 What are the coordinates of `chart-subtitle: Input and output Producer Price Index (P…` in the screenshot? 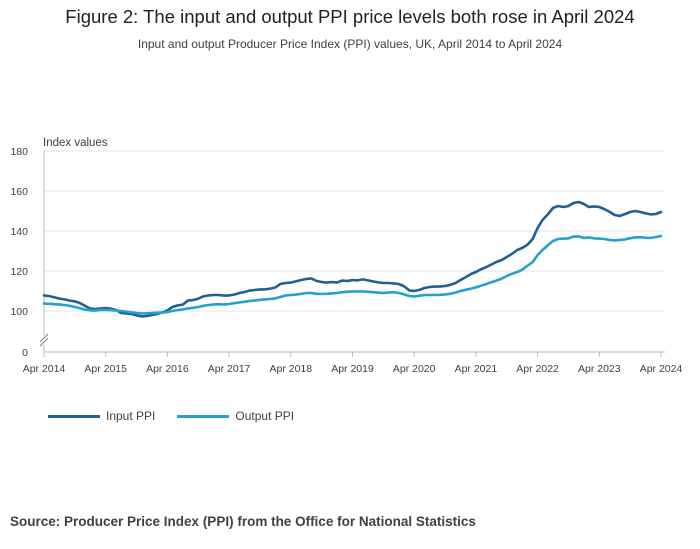 It's located at (350, 44).